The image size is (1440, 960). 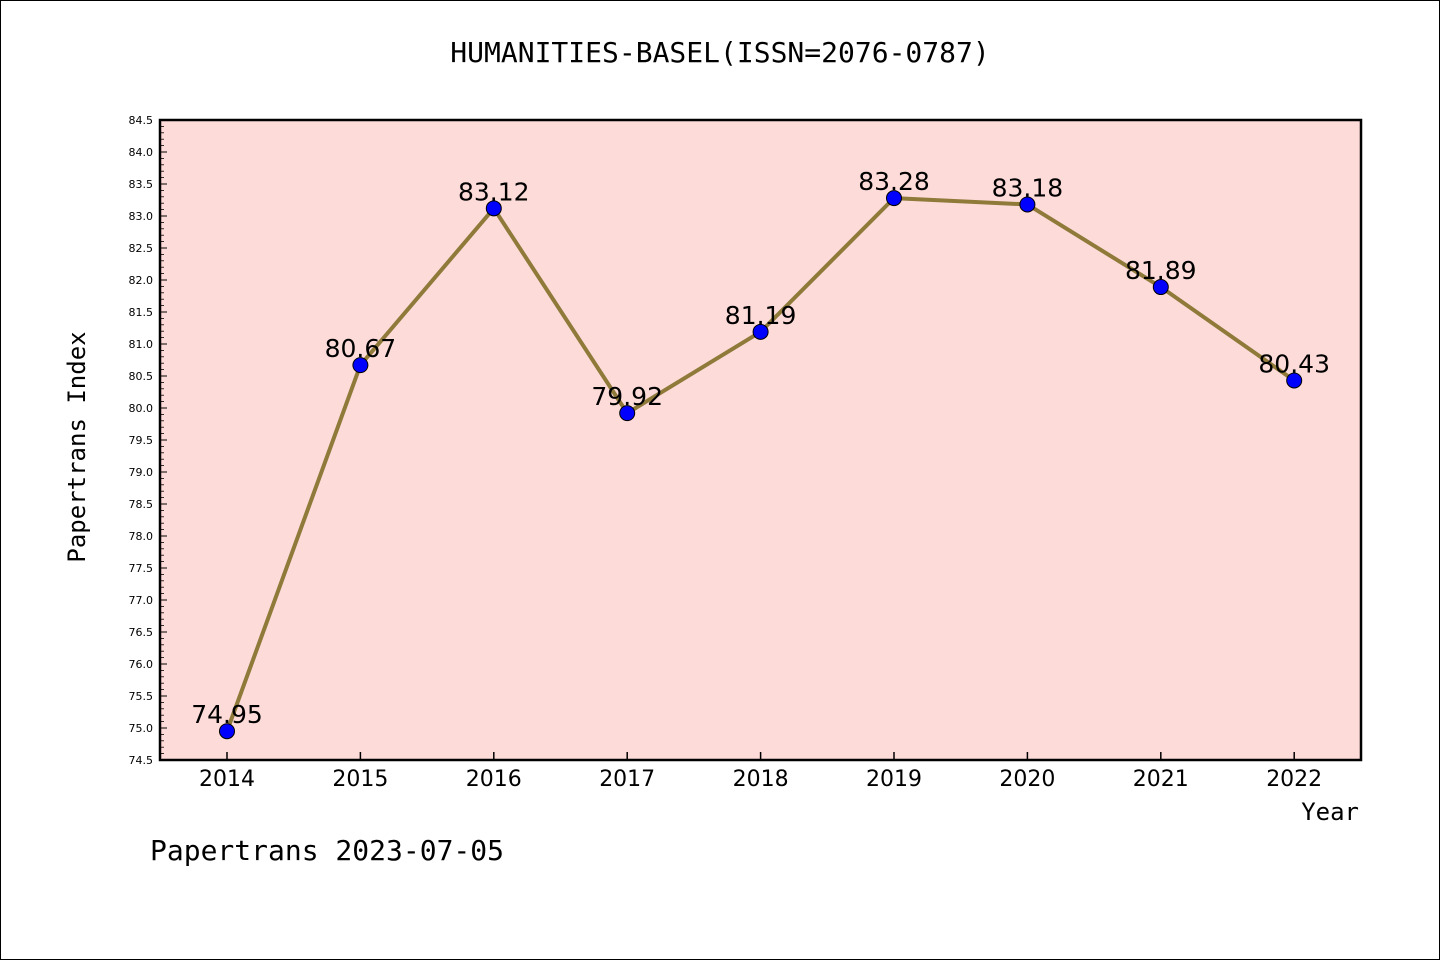 I want to click on data-point-2019, so click(x=894, y=198).